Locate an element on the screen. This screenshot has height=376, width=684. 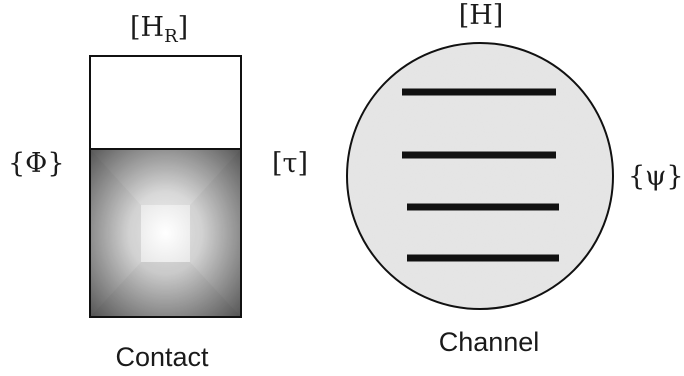
contact-top-label: [HR] is located at coordinates (159, 29).